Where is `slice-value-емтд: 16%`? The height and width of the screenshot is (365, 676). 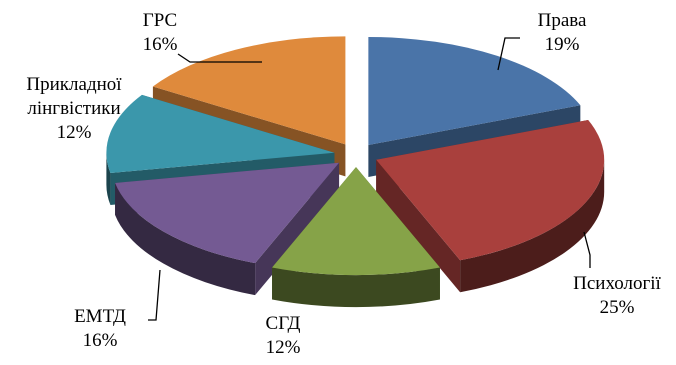 slice-value-емтд: 16% is located at coordinates (100, 340).